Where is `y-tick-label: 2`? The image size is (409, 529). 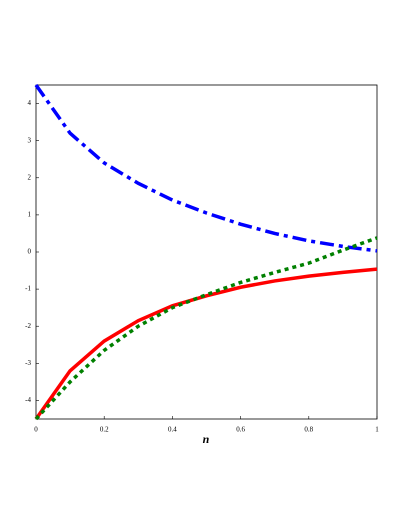 y-tick-label: 2 is located at coordinates (30, 177).